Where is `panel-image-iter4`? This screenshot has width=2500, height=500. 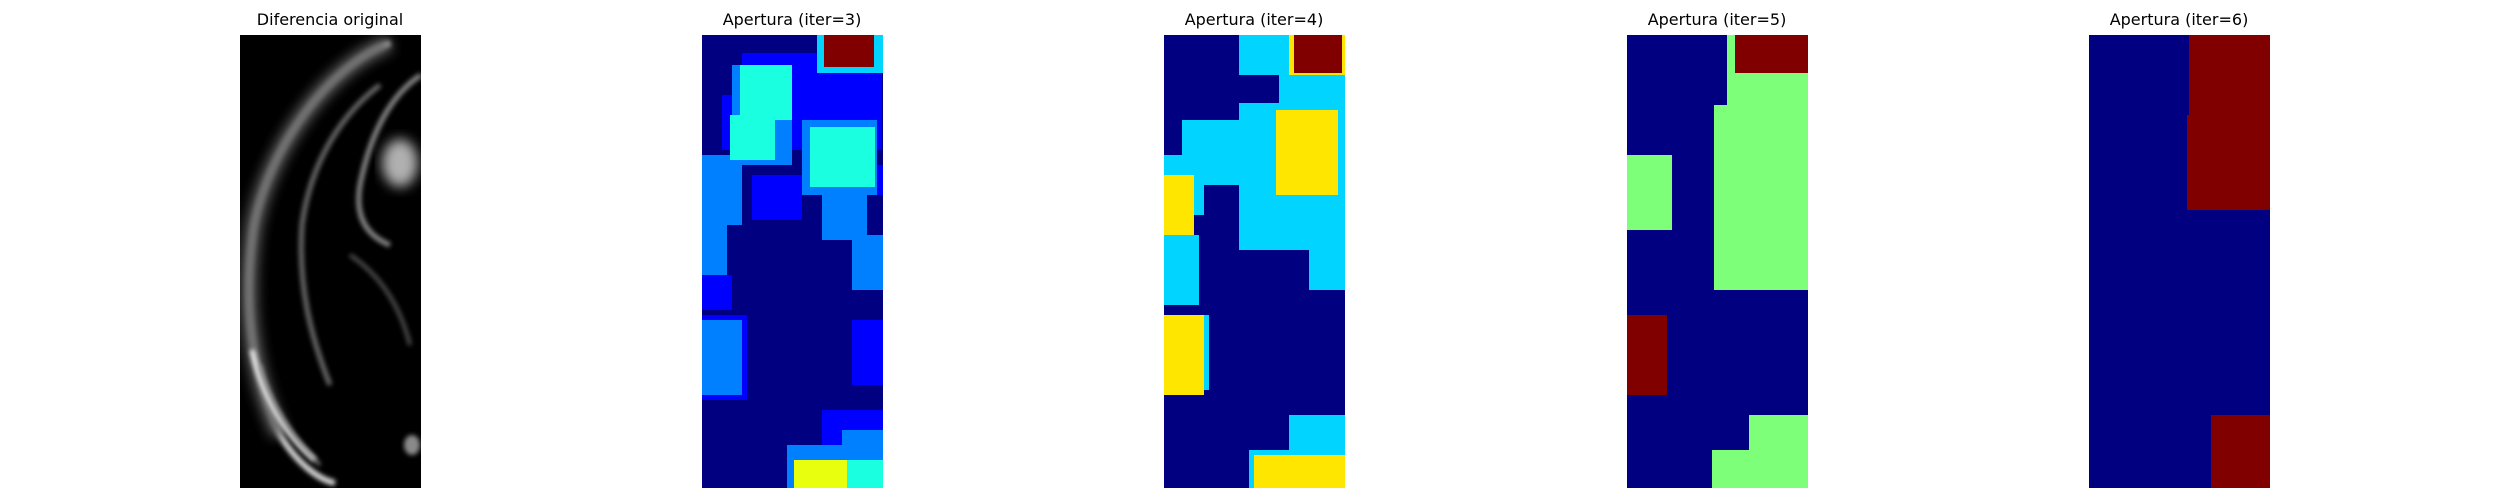 panel-image-iter4 is located at coordinates (1254, 261).